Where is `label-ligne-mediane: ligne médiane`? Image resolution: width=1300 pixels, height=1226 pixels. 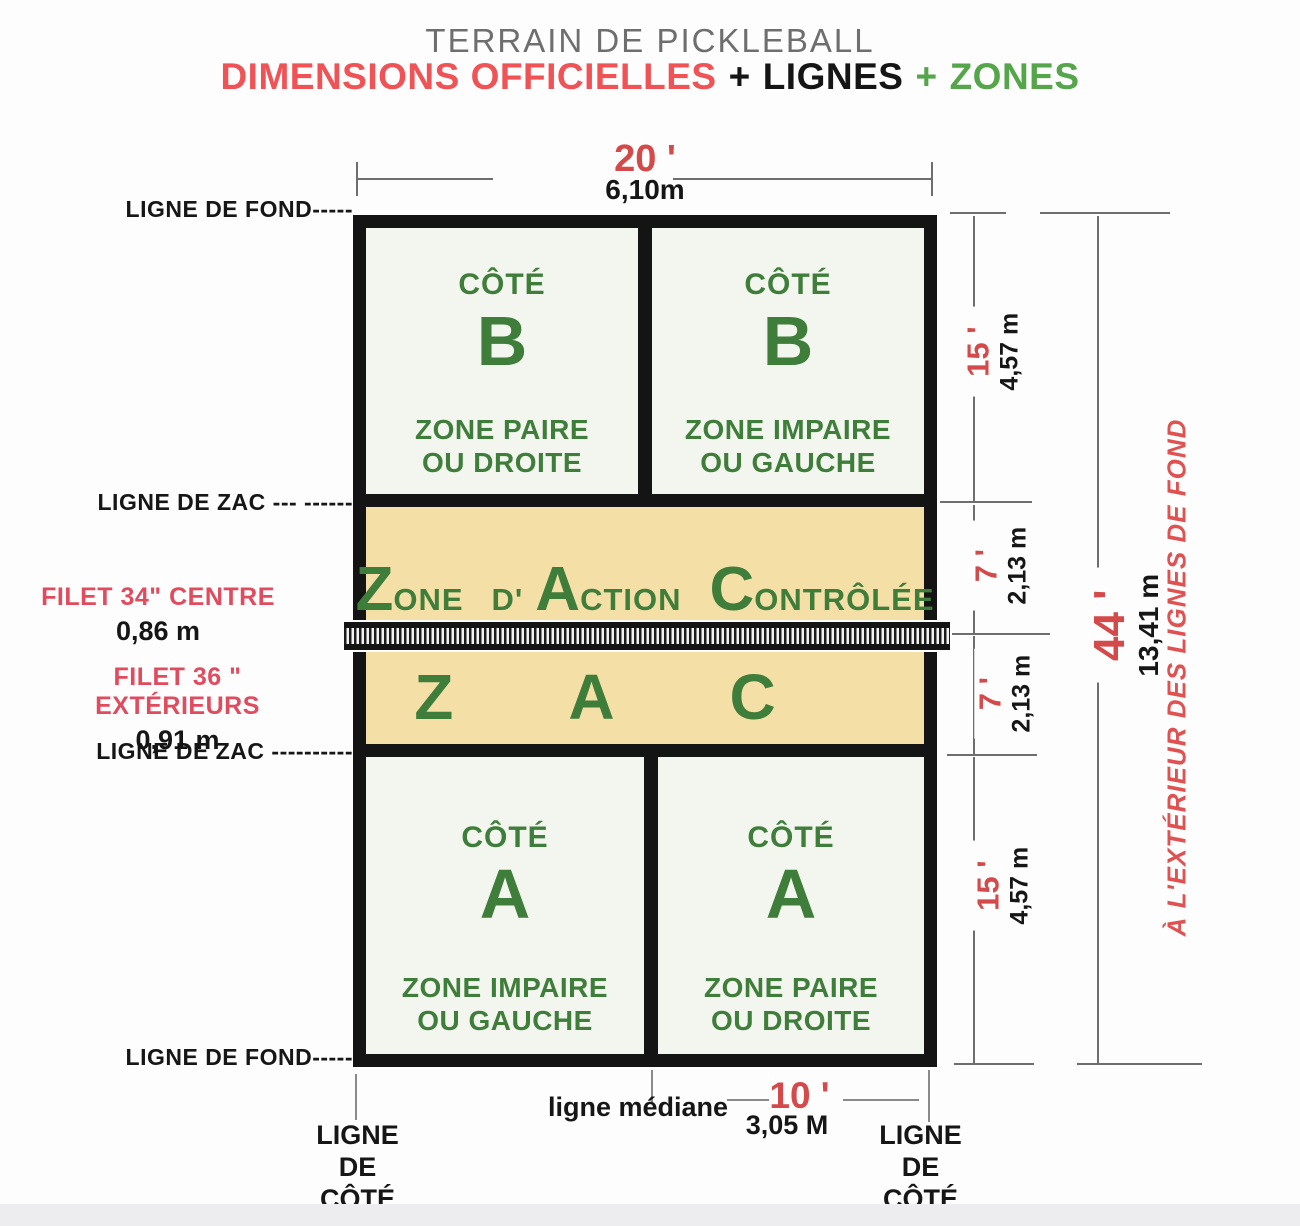 label-ligne-mediane: ligne médiane is located at coordinates (638, 1107).